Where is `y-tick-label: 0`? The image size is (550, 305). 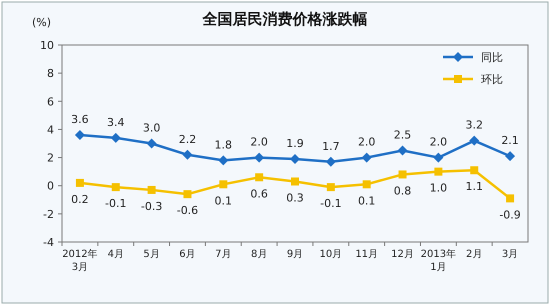 y-tick-label: 0 is located at coordinates (50, 186).